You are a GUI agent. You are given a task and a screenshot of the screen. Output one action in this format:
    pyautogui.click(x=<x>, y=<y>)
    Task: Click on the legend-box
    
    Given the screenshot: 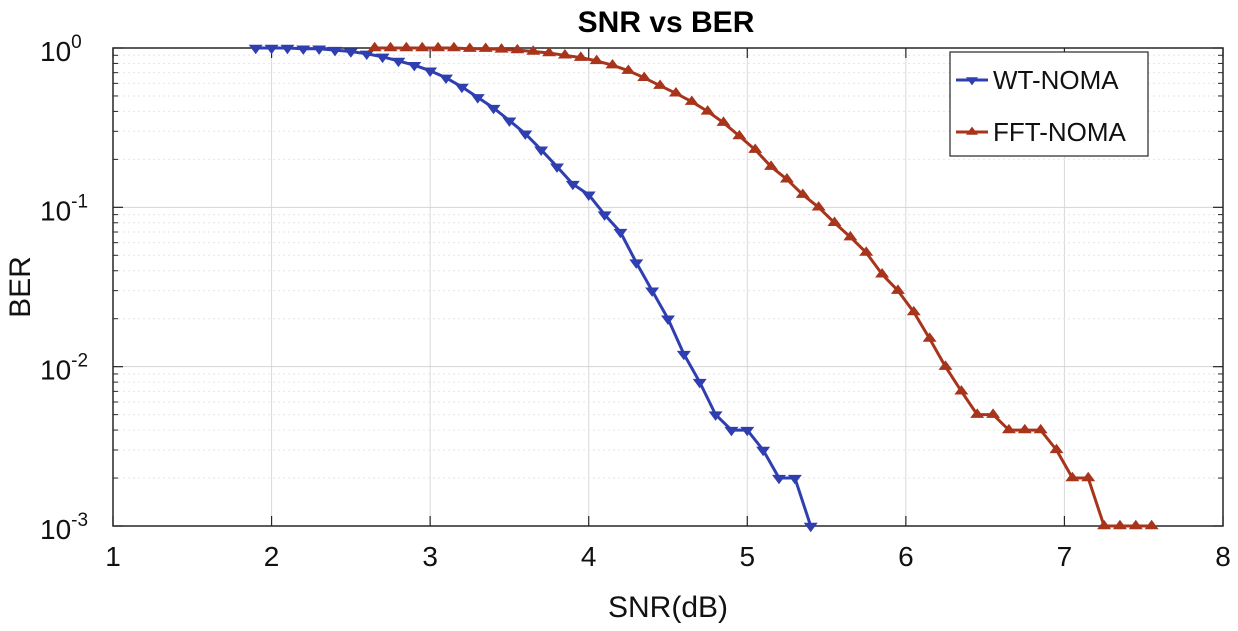 What is the action you would take?
    pyautogui.click(x=1049, y=104)
    